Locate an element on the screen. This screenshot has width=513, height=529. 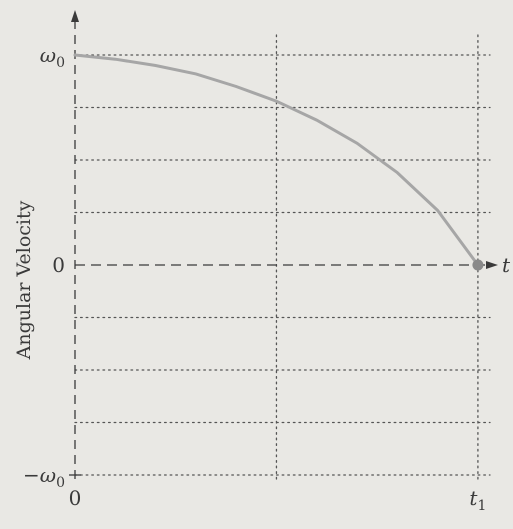
x-tick-label-0: 0 is located at coordinates (75, 498).